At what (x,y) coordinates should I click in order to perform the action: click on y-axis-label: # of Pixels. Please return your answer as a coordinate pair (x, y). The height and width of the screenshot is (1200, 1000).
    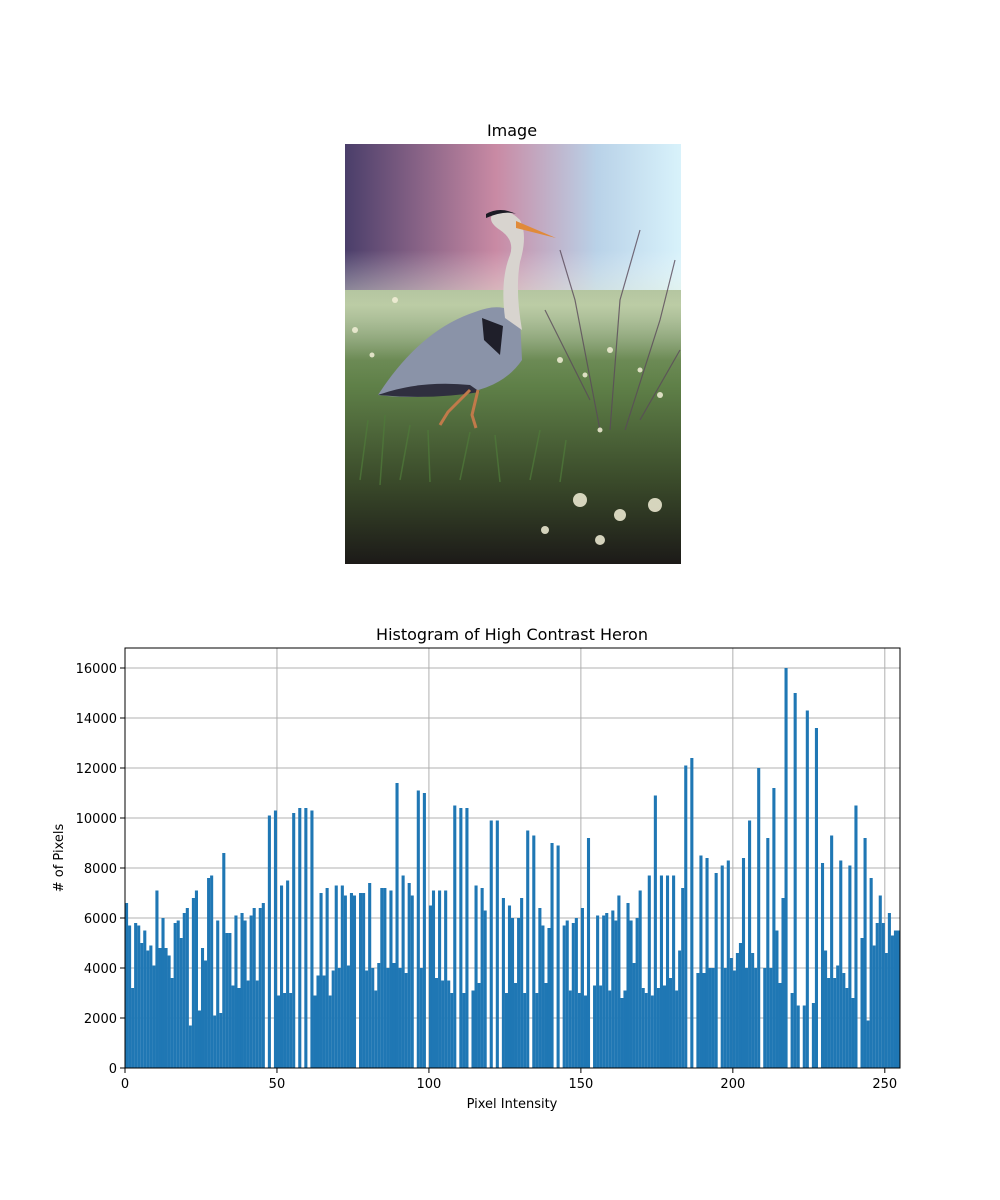
    Looking at the image, I should click on (59, 858).